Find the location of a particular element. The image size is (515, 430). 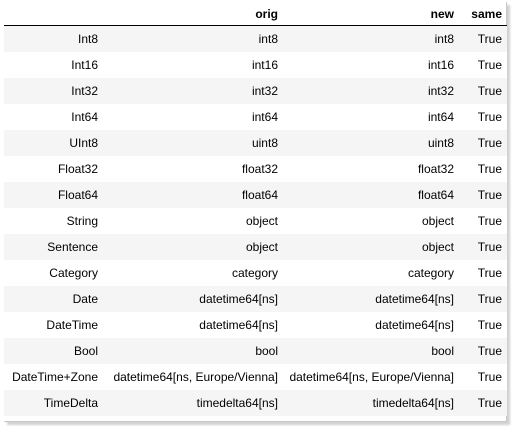

row-index-cell: UInt8 is located at coordinates (53, 143).